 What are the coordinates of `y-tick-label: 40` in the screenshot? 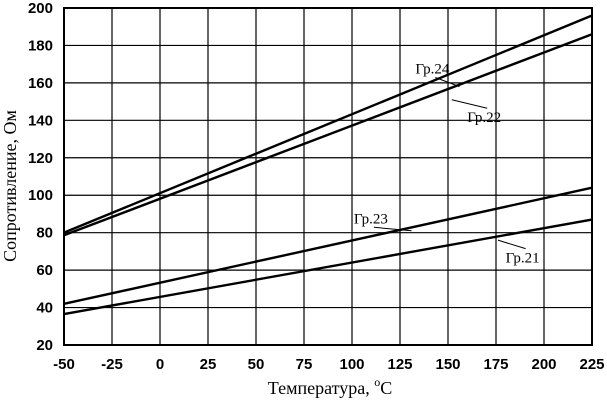 It's located at (44, 308).